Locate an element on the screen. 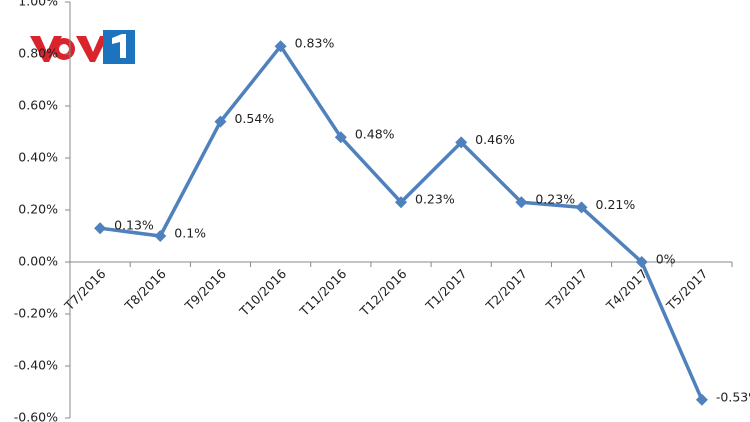 This screenshot has width=750, height=422. x-tick-label: T10/2016 is located at coordinates (262, 292).